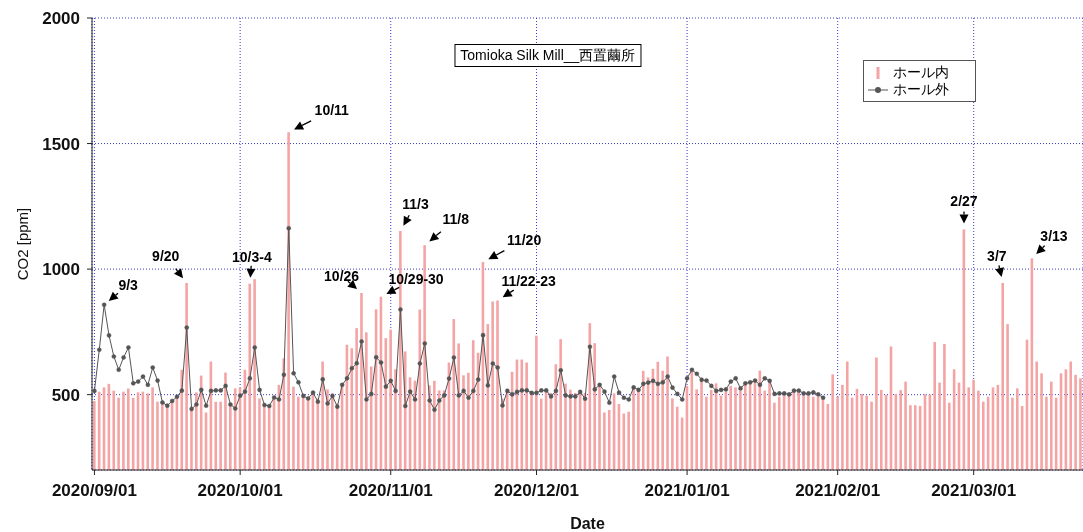 This screenshot has width=1083, height=532. I want to click on annotation: 11/22-23, so click(529, 280).